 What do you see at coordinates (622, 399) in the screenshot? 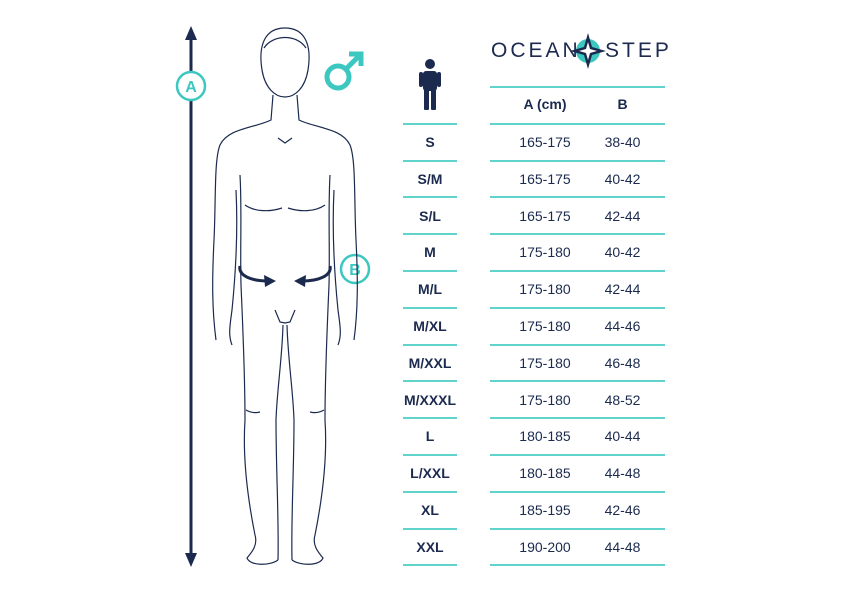
I see `waist-range: 48-52` at bounding box center [622, 399].